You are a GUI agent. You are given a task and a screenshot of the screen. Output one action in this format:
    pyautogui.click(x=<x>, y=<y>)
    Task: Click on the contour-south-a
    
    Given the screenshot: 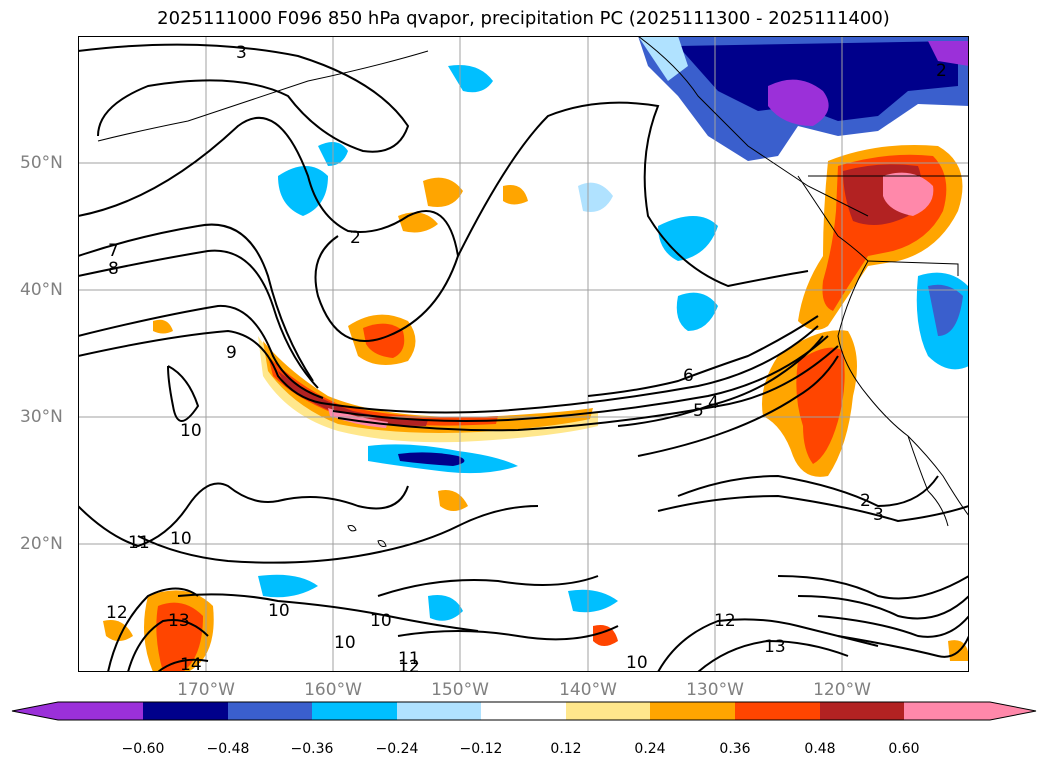 What is the action you would take?
    pyautogui.click(x=873, y=587)
    